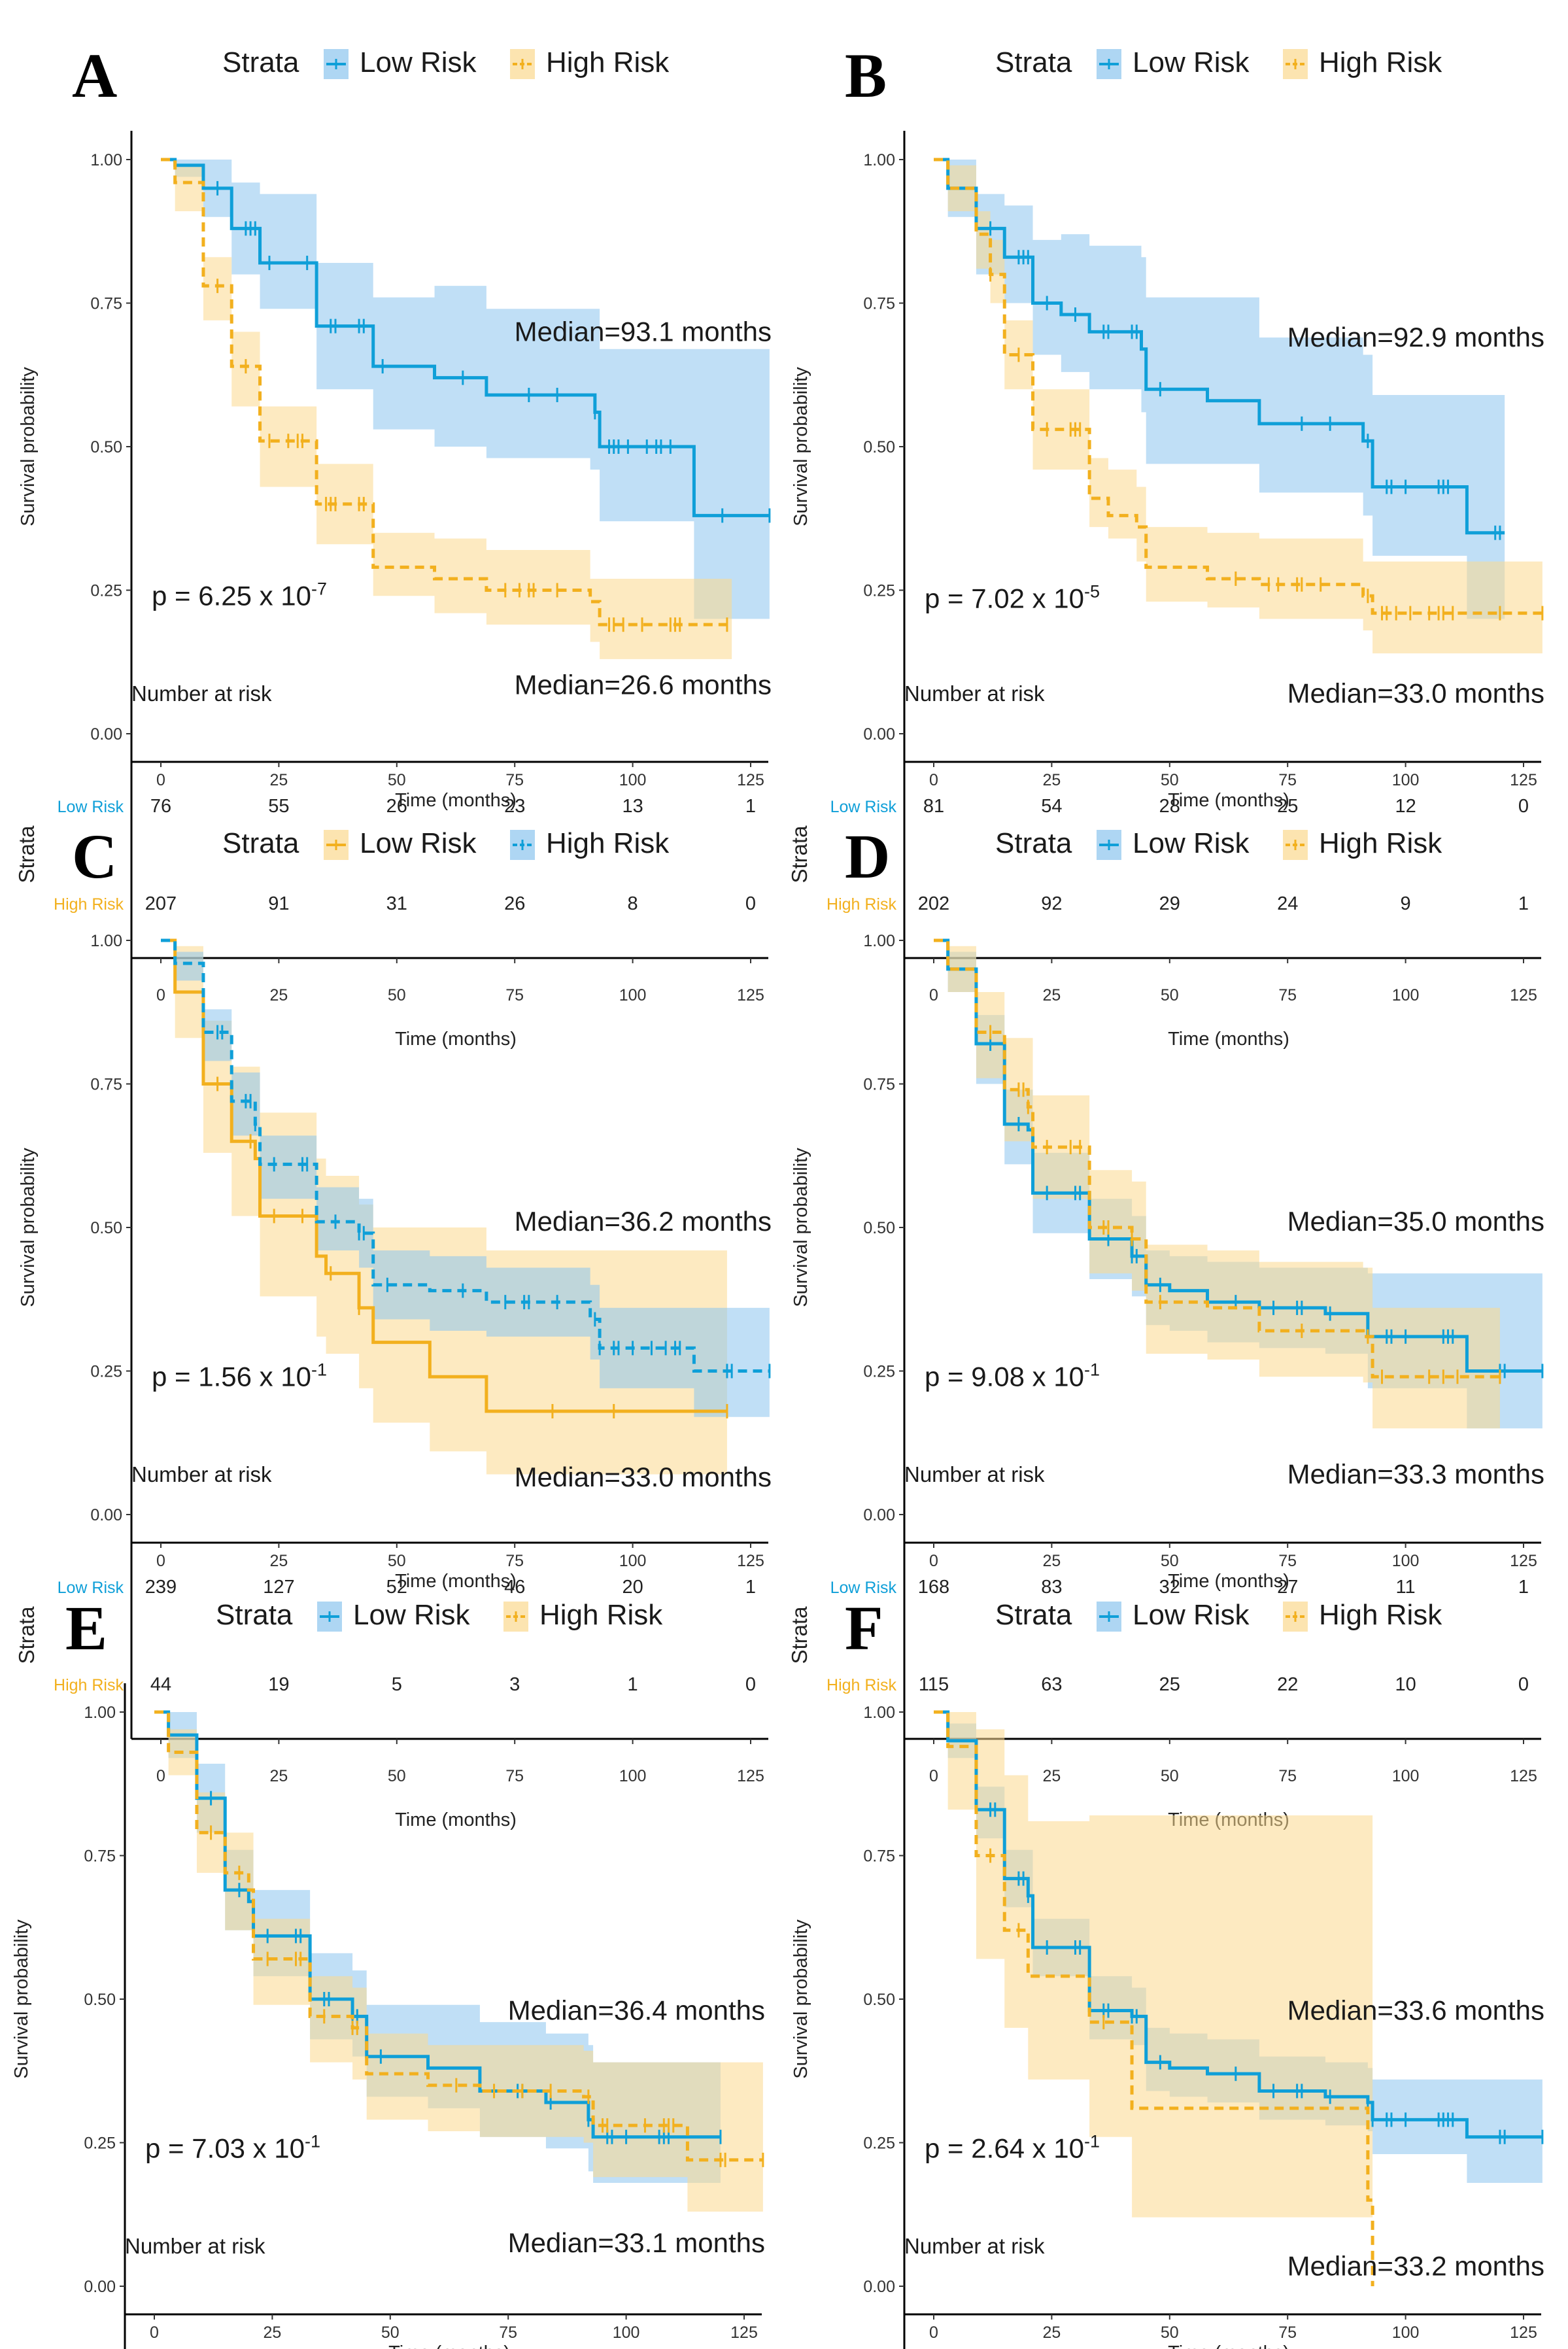  What do you see at coordinates (508, 2332) in the screenshot?
I see `x-tick-label: 75` at bounding box center [508, 2332].